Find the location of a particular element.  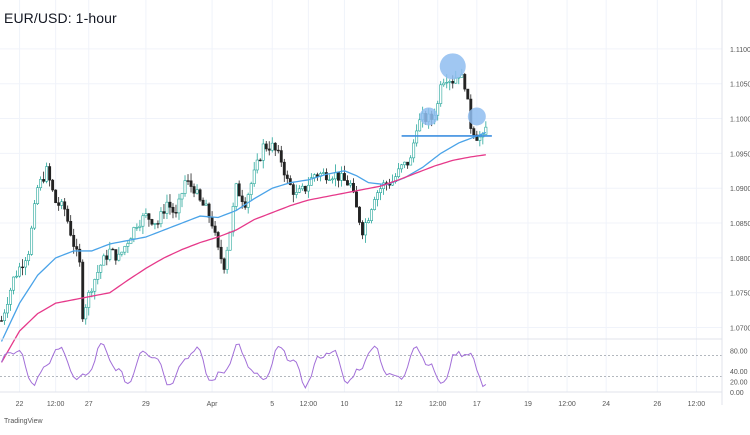

indicator-tick-label: 20.00 is located at coordinates (739, 383).